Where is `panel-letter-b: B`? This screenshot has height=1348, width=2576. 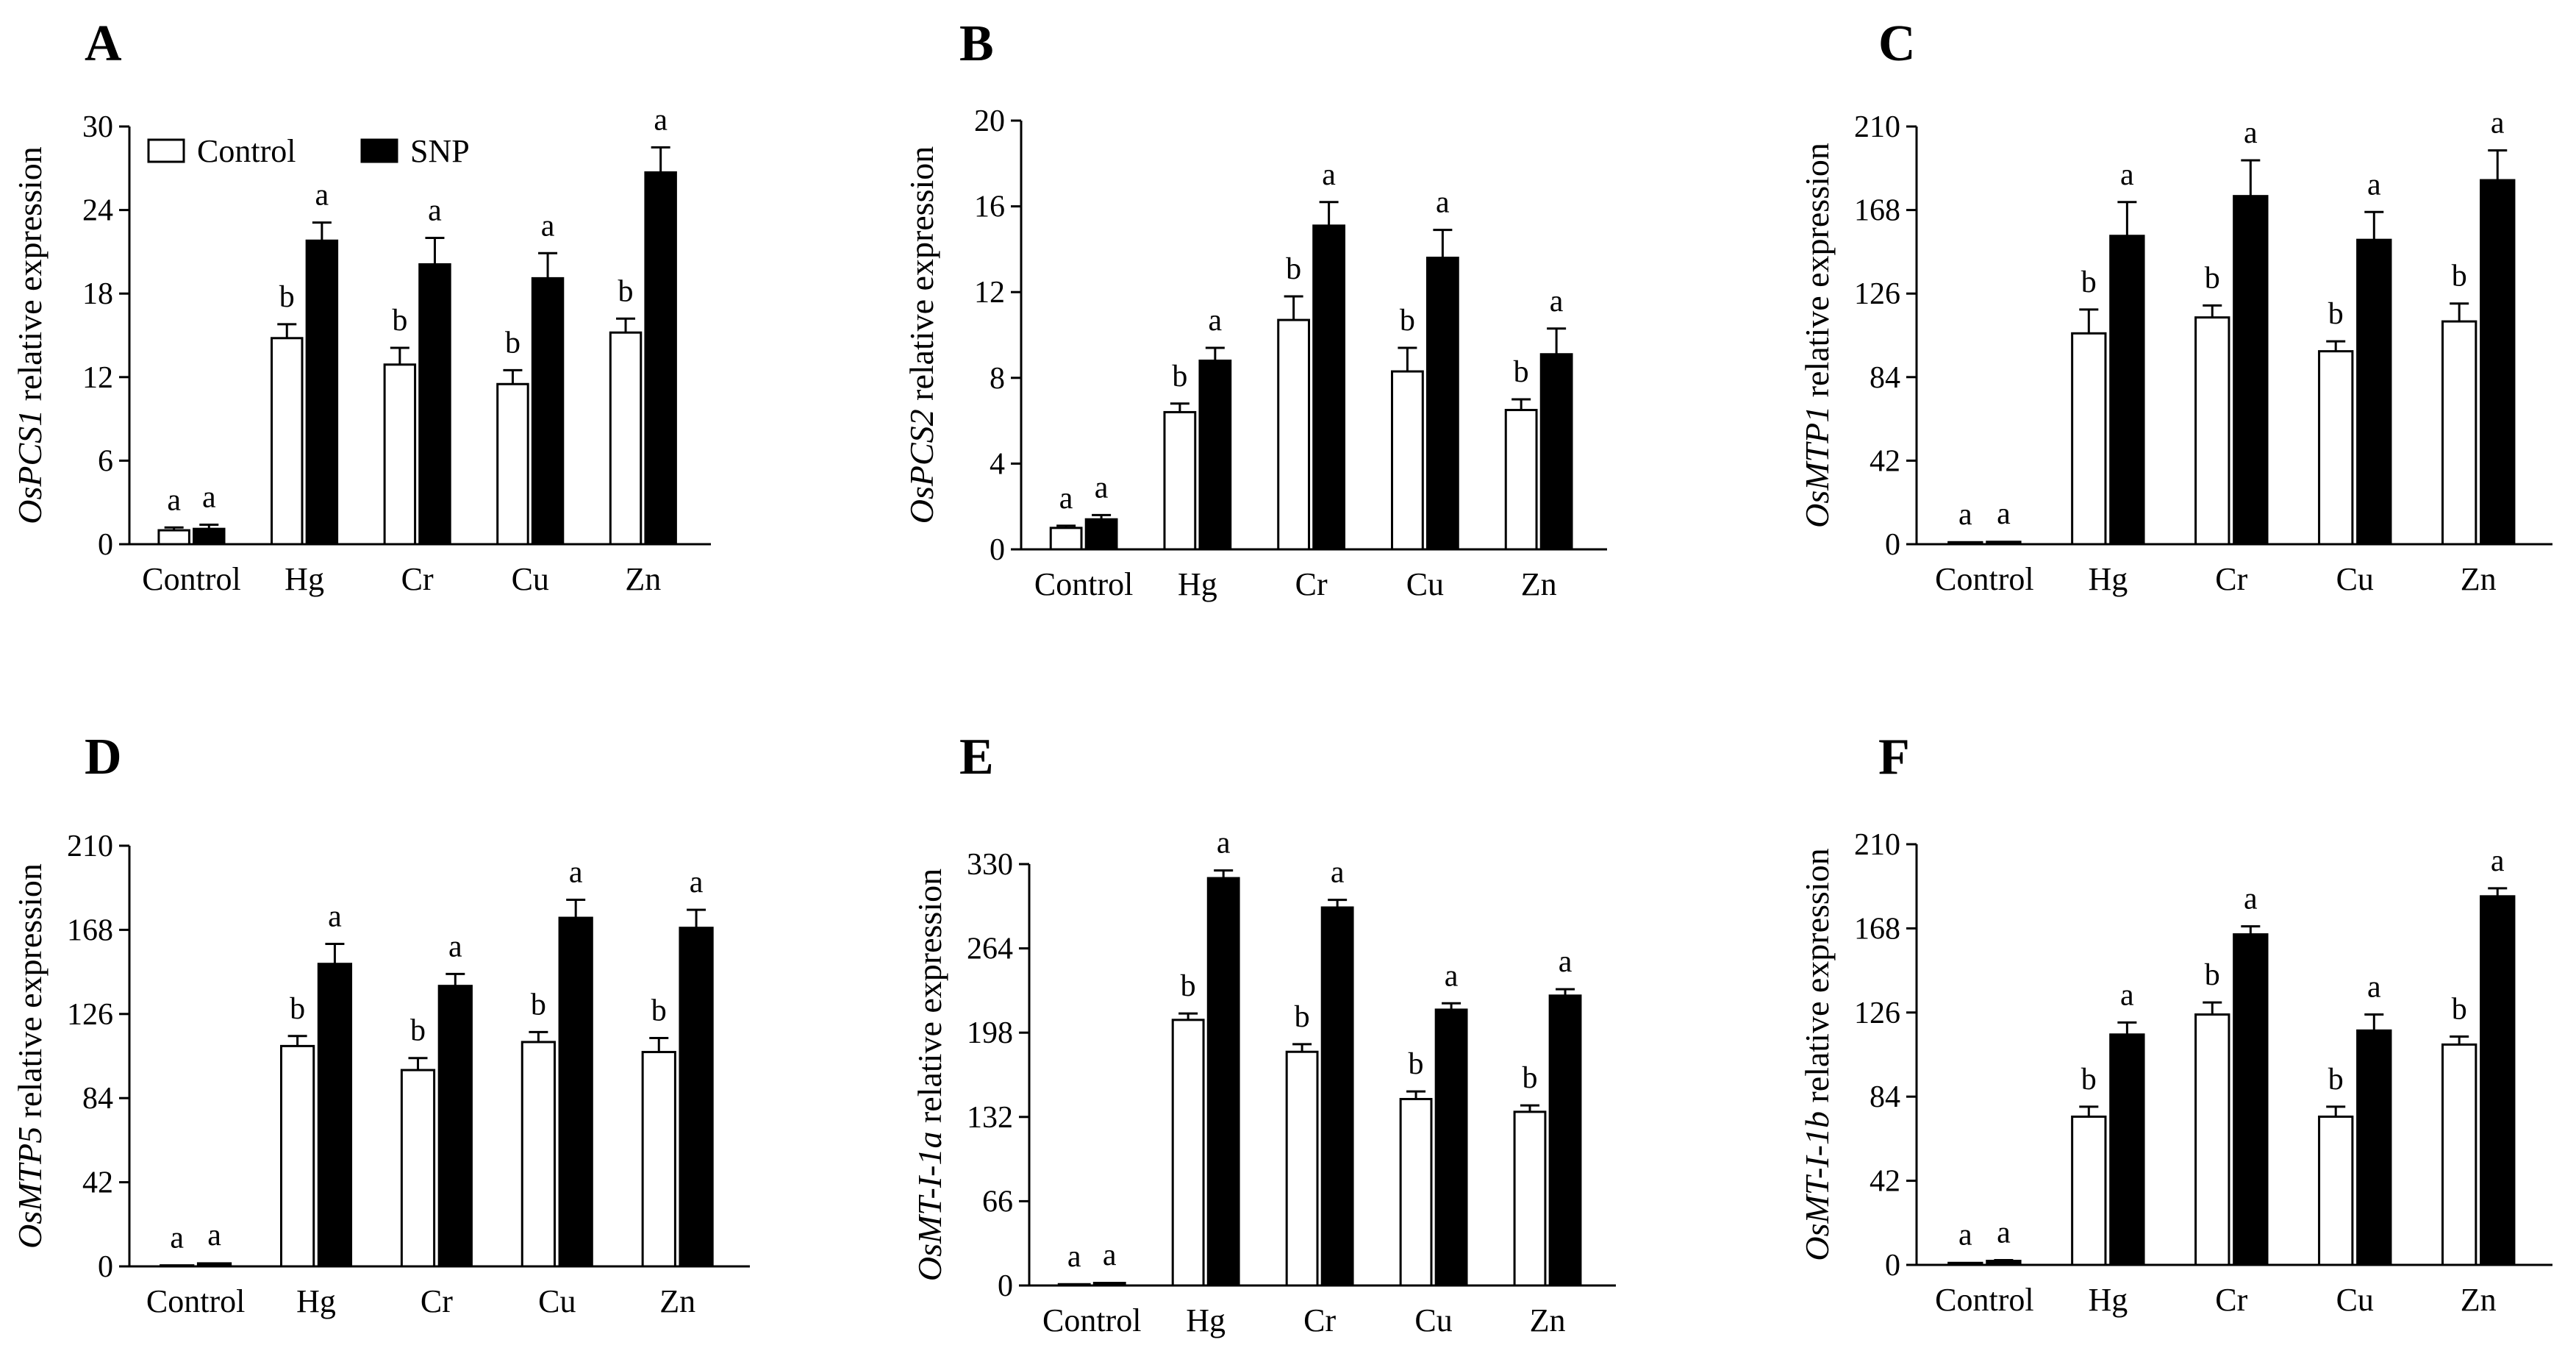
panel-letter-b: B is located at coordinates (977, 43).